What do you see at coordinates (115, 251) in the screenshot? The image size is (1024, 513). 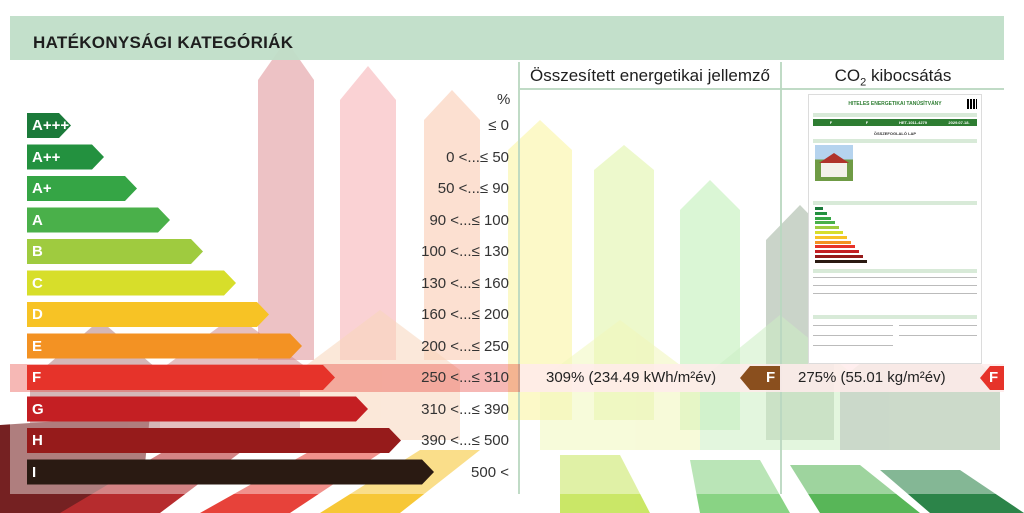 I see `category-arrow-B` at bounding box center [115, 251].